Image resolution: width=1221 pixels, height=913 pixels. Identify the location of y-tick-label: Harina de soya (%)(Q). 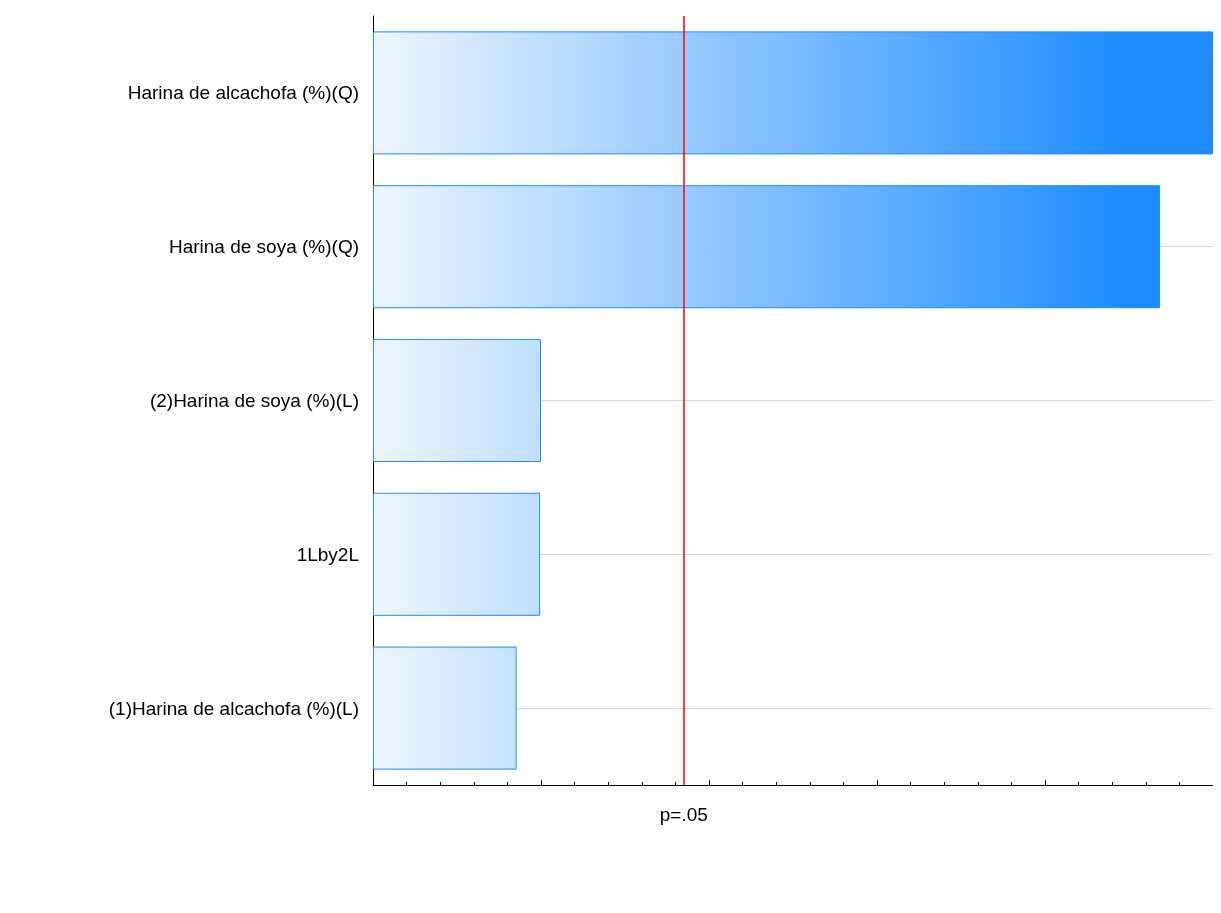
(263, 247).